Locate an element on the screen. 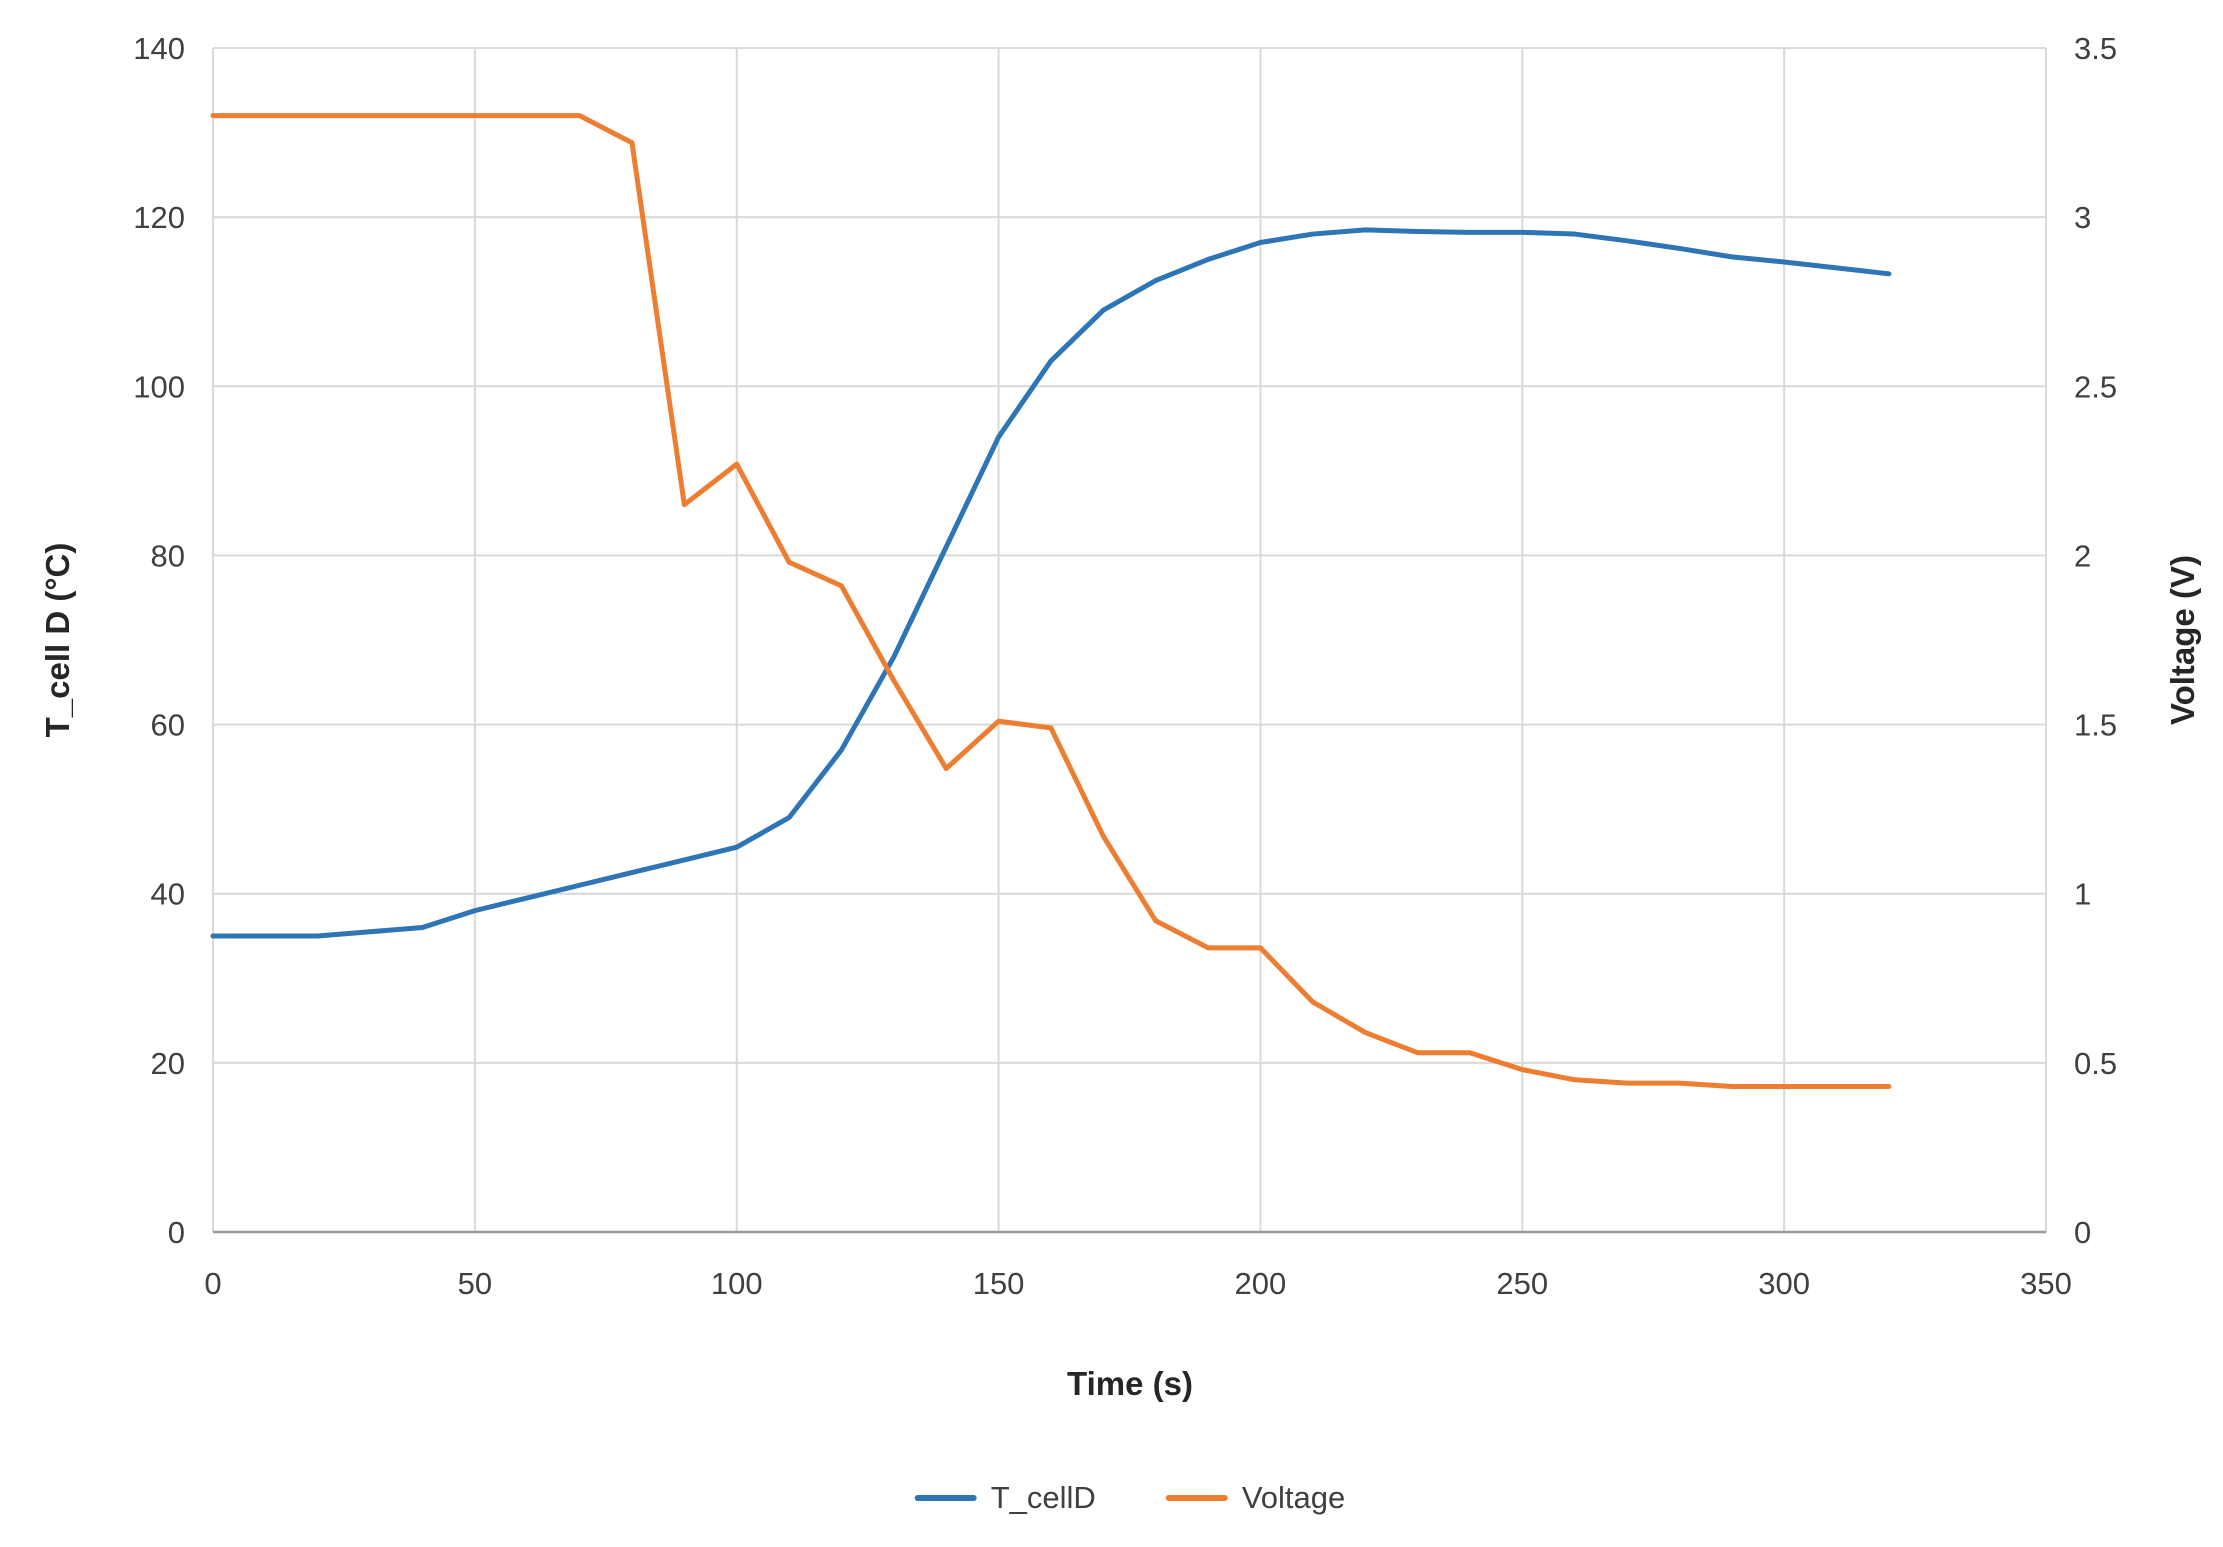 Image resolution: width=2223 pixels, height=1547 pixels. x-axis-tick-label: 200 is located at coordinates (1261, 1283).